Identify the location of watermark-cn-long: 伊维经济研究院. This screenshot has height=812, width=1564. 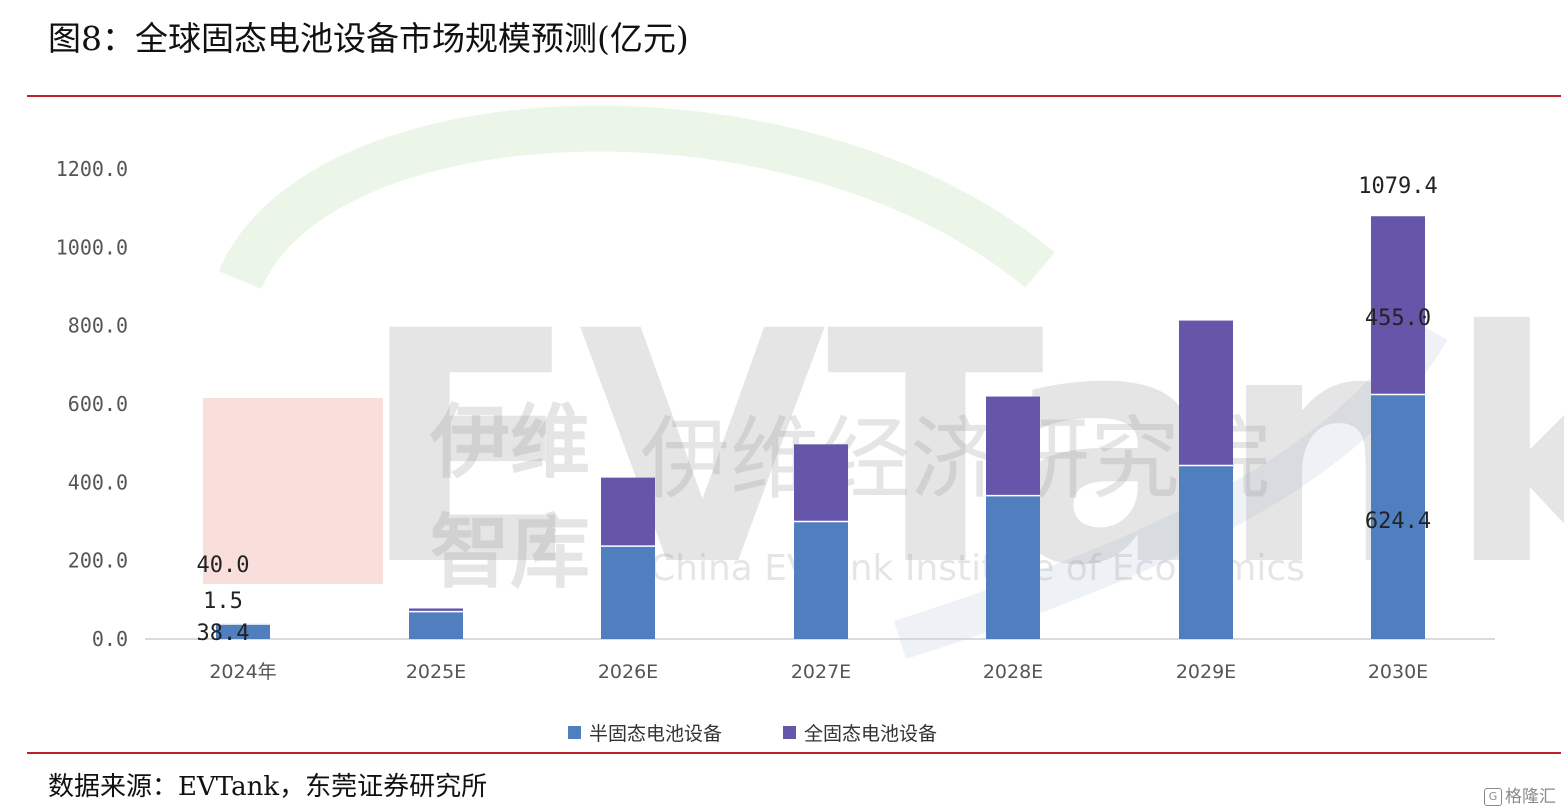
(955, 459).